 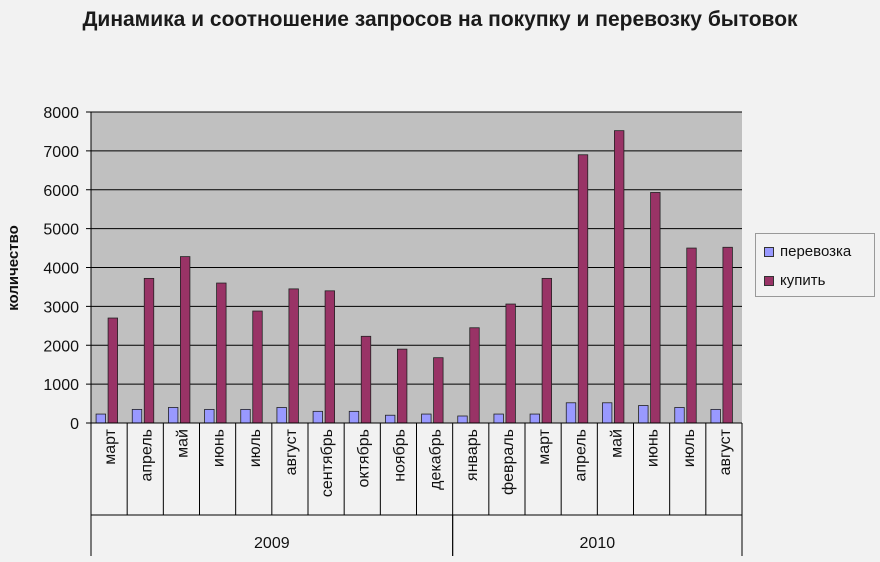 I want to click on y-tick-label: 0, so click(x=74, y=424).